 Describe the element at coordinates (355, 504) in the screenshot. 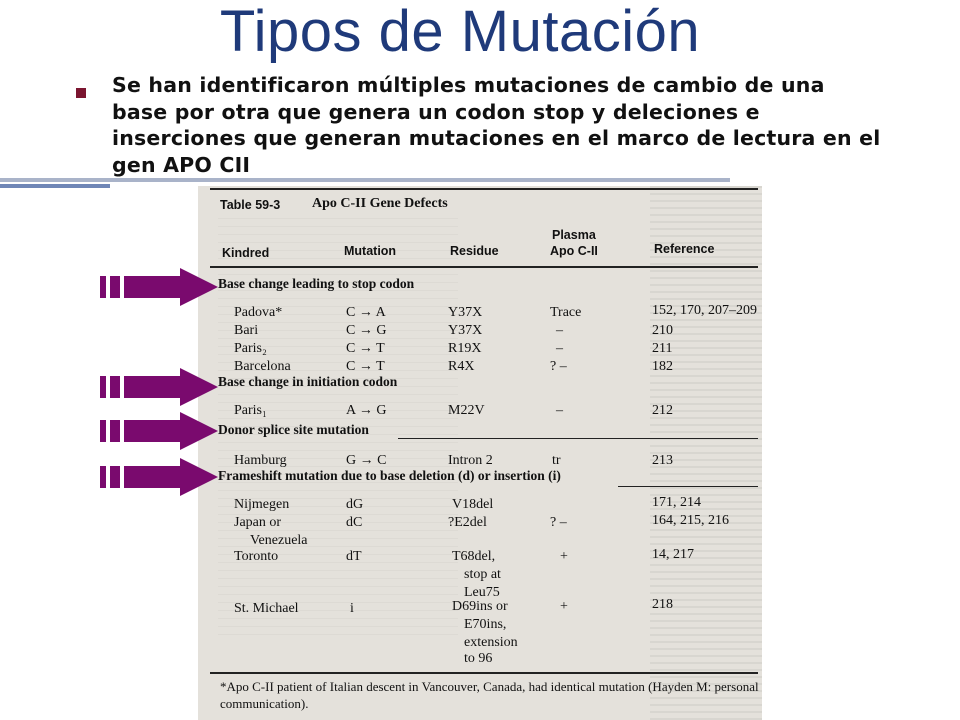

I see `cell-mutation: dG` at that location.